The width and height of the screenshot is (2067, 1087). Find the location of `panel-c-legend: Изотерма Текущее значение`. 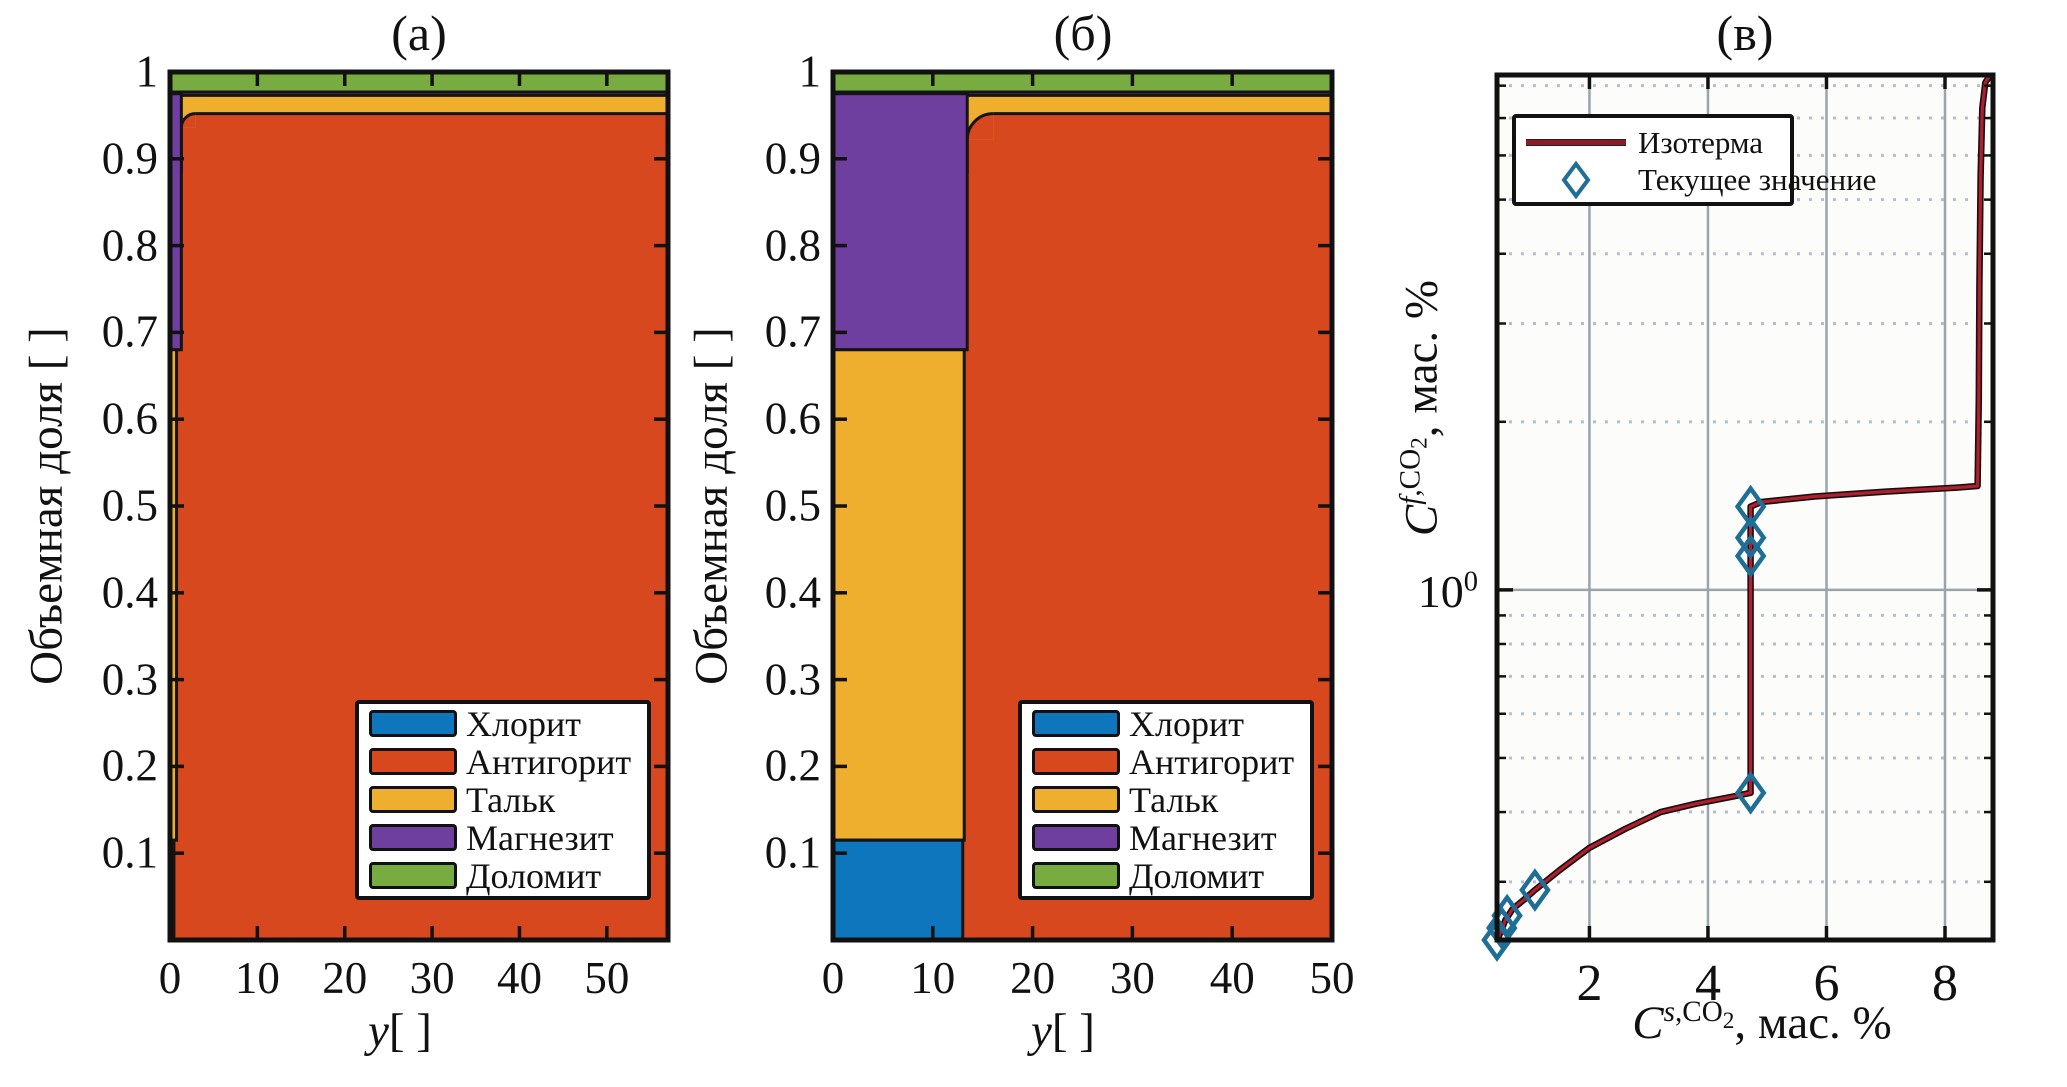

panel-c-legend: Изотерма Текущее значение is located at coordinates (1694, 160).